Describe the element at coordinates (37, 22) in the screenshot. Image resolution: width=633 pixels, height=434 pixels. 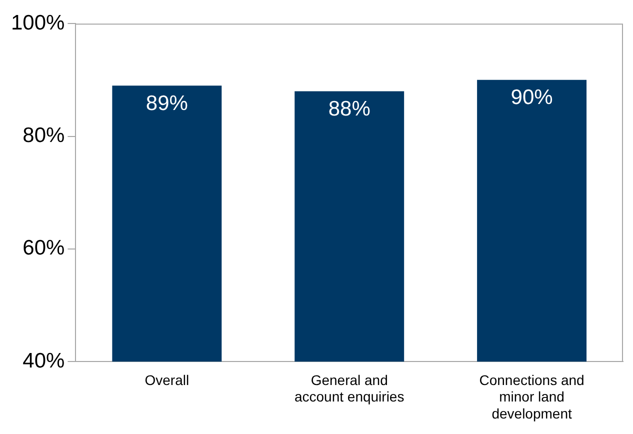
I see `y-tick-label: 100%` at that location.